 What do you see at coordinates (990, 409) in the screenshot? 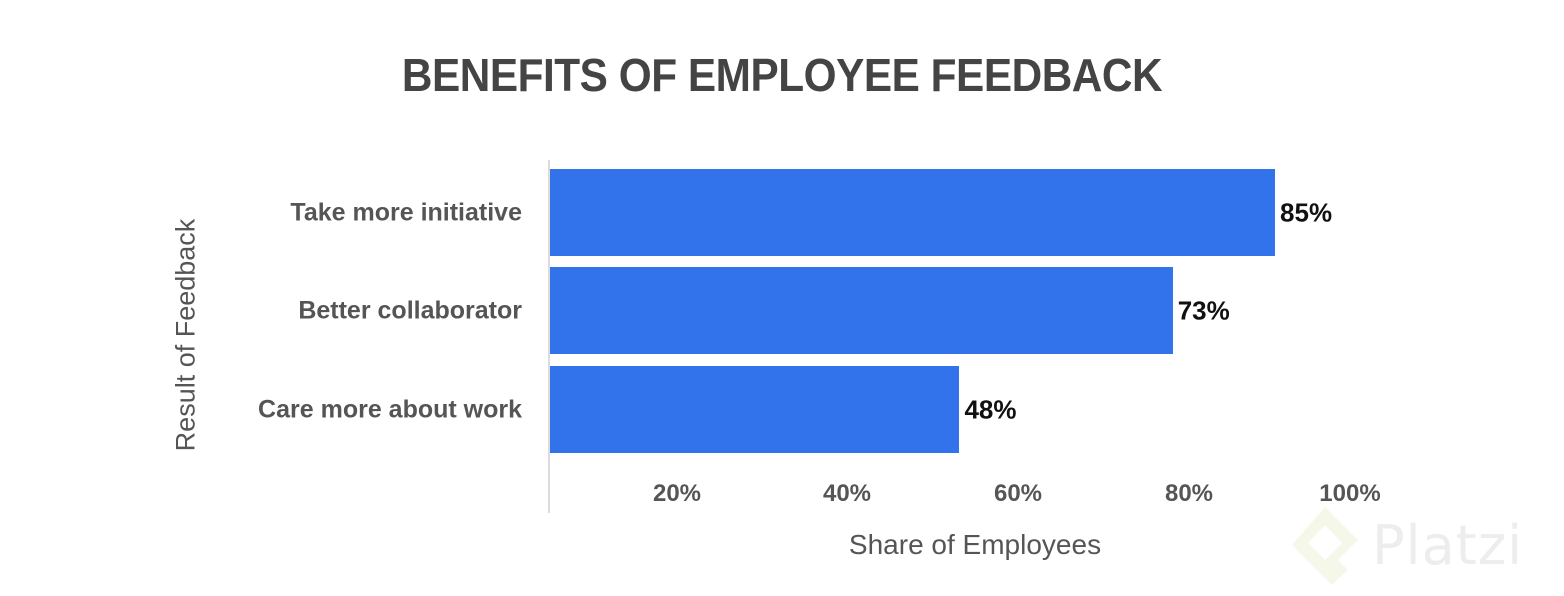
I see `bar-value-label: 48%` at bounding box center [990, 409].